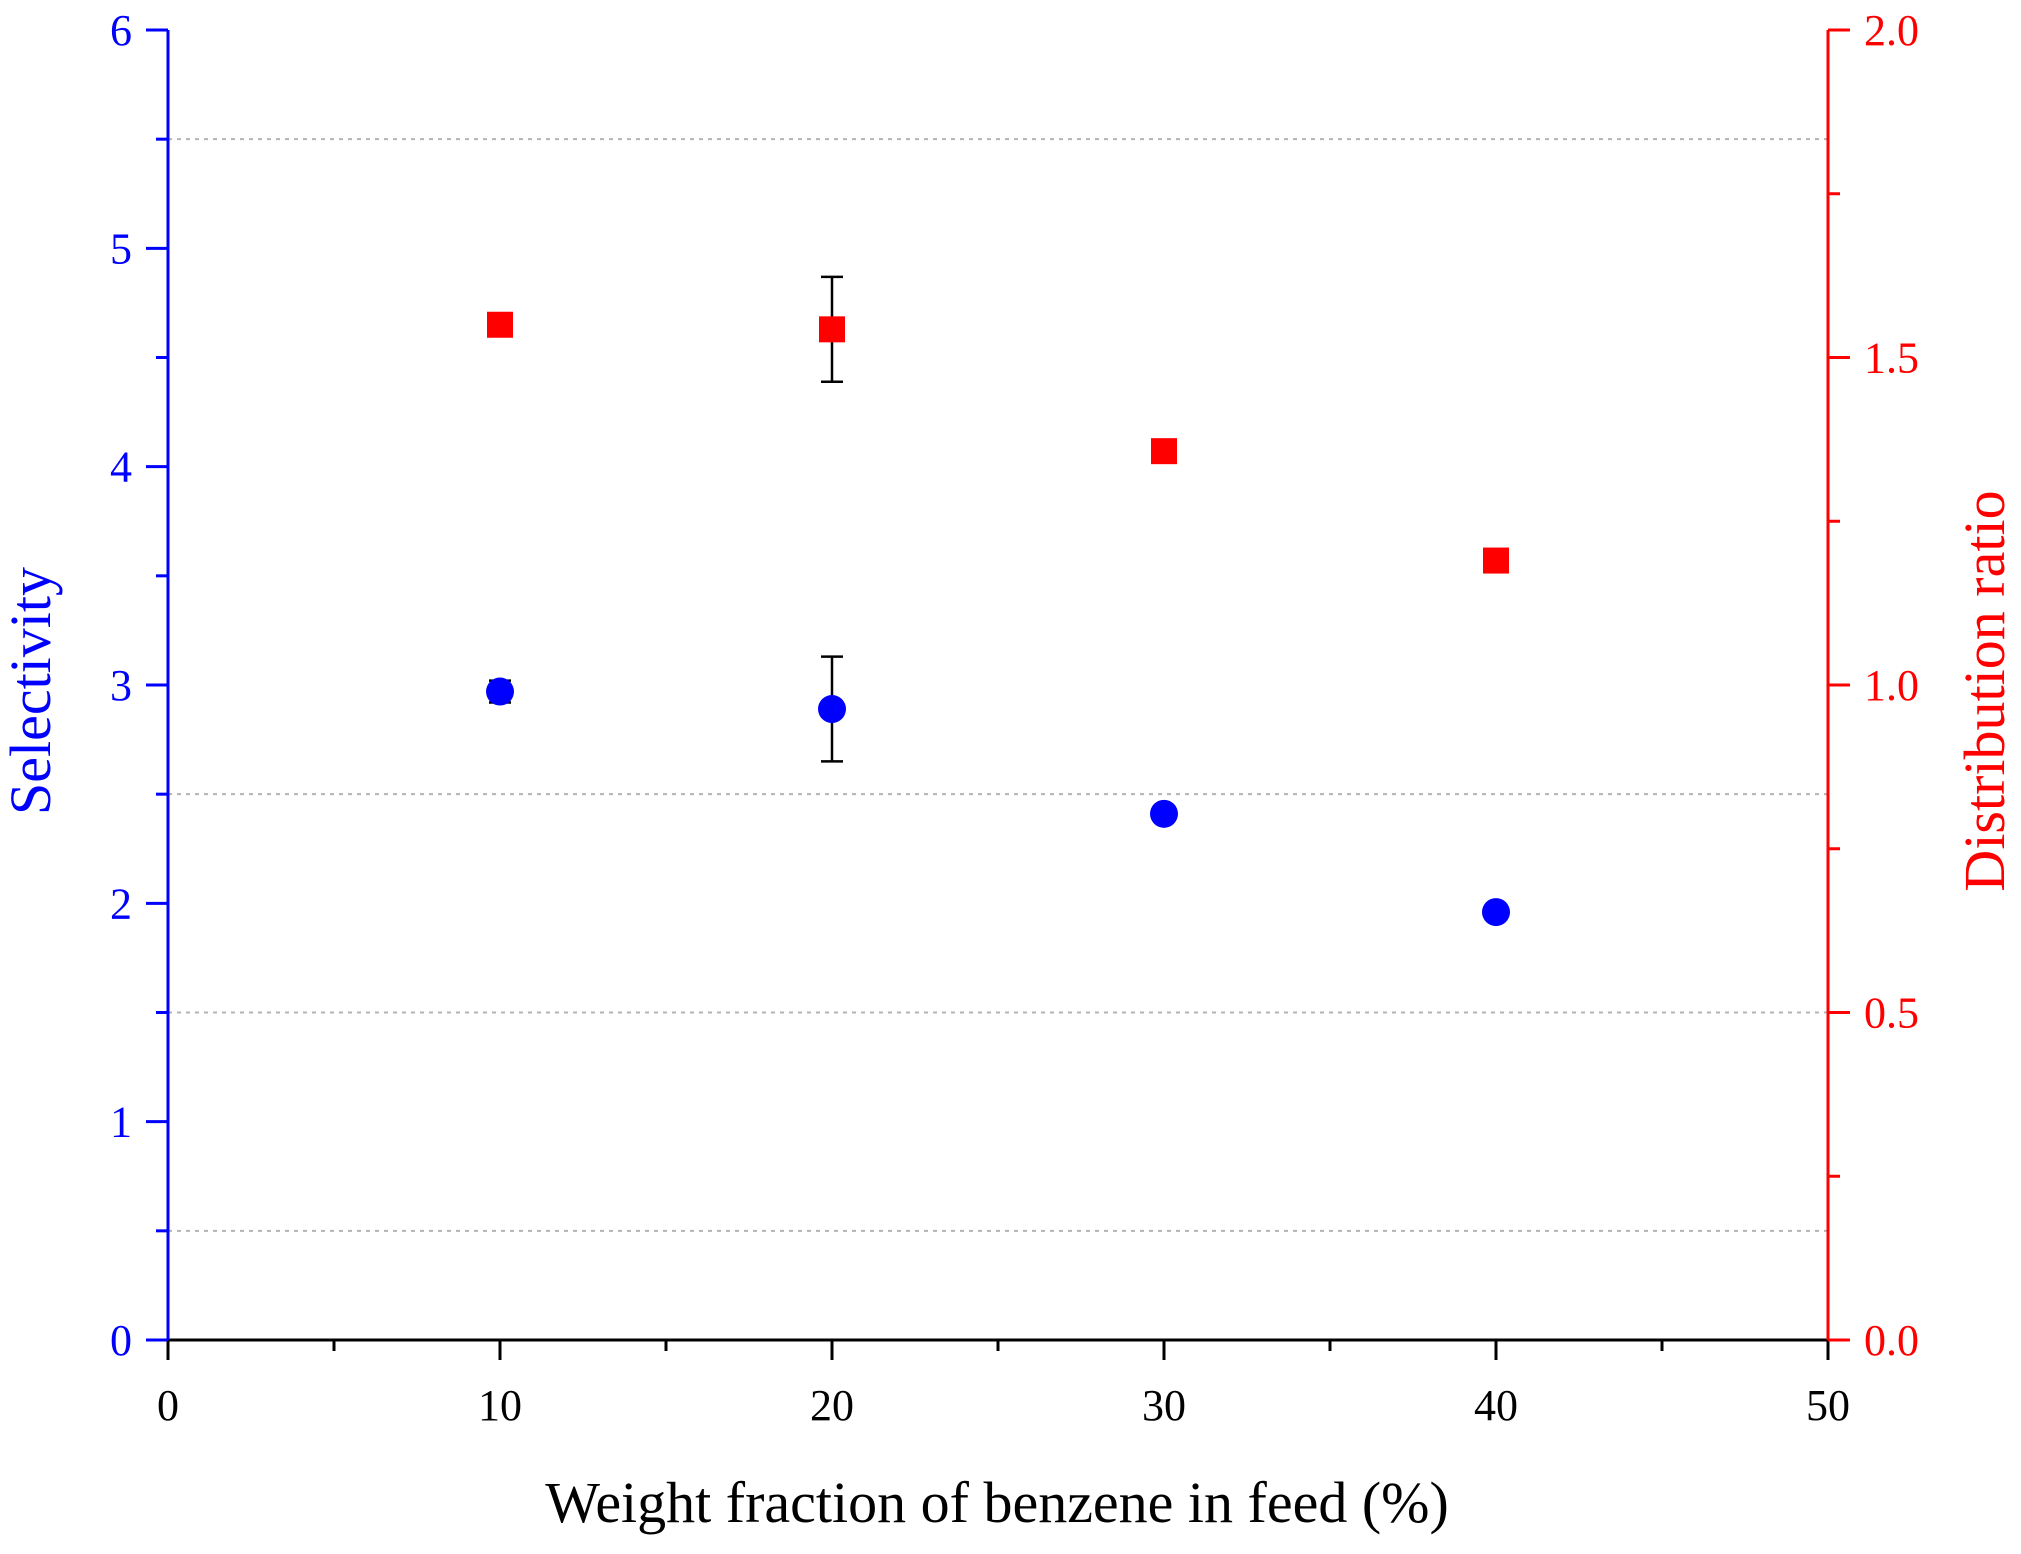 Image resolution: width=2021 pixels, height=1554 pixels. I want to click on x-axis-title: Weight fraction of benzene in feed (%), so click(997, 1502).